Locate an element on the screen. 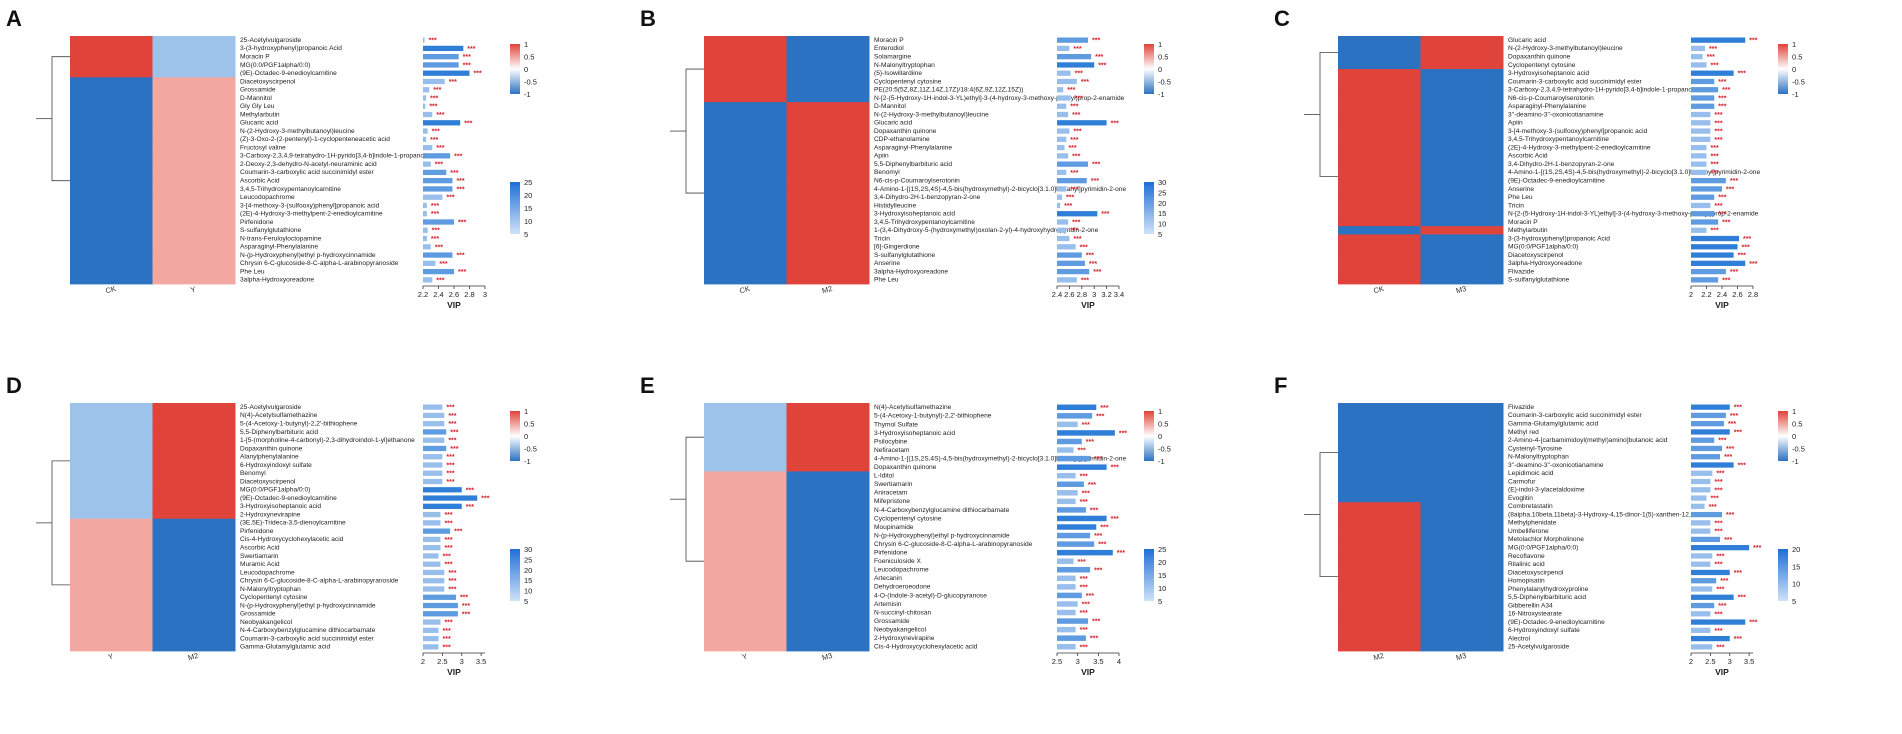 The image size is (1902, 734). panel-letter: A is located at coordinates (14, 18).